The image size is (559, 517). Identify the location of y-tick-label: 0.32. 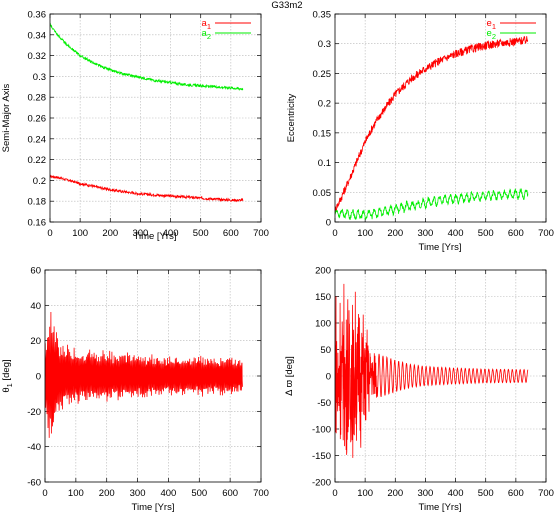
(37, 56).